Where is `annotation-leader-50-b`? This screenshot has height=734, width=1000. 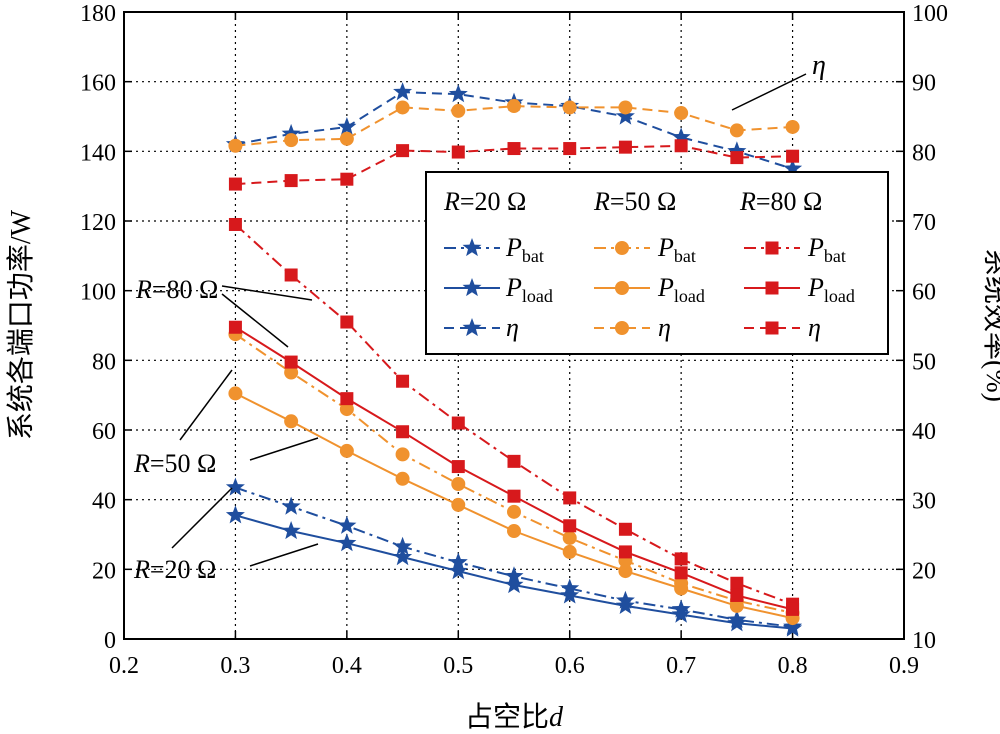
annotation-leader-50-b is located at coordinates (284, 449).